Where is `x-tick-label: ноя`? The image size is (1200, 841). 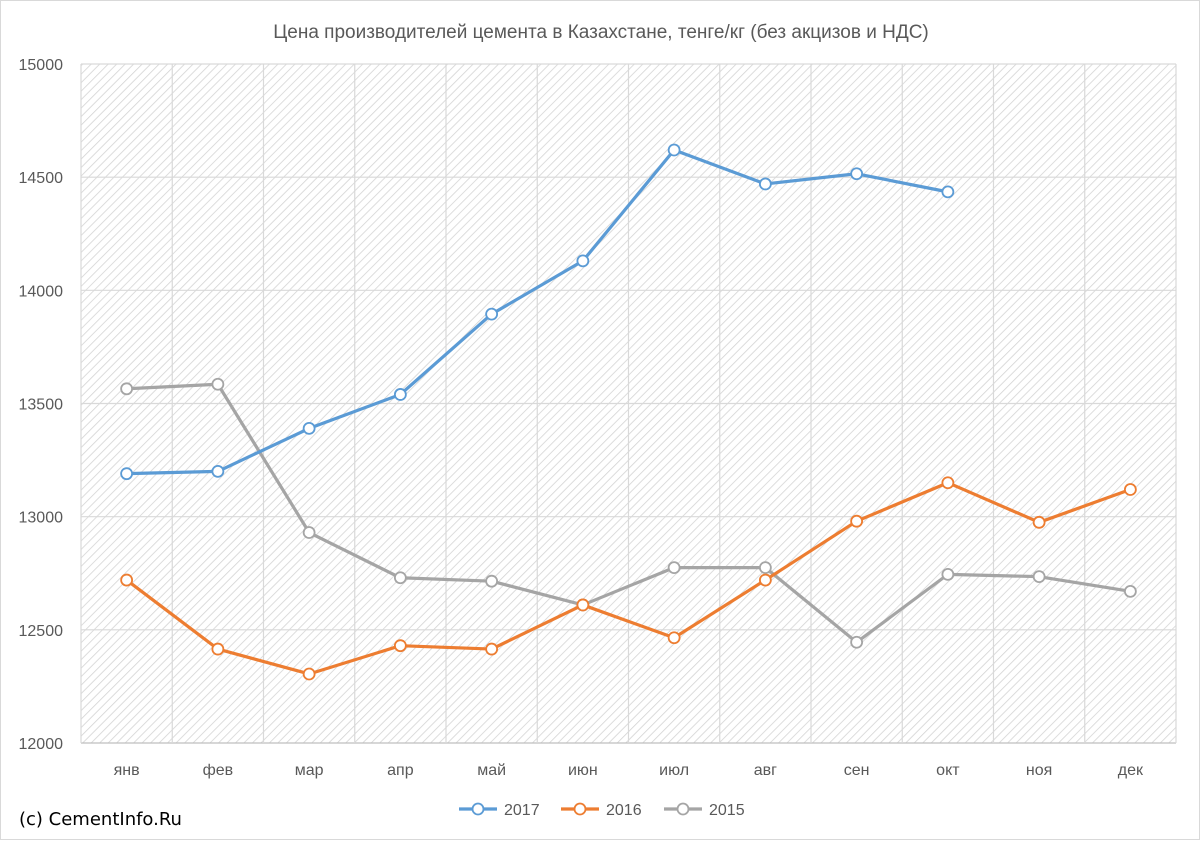 x-tick-label: ноя is located at coordinates (1039, 770).